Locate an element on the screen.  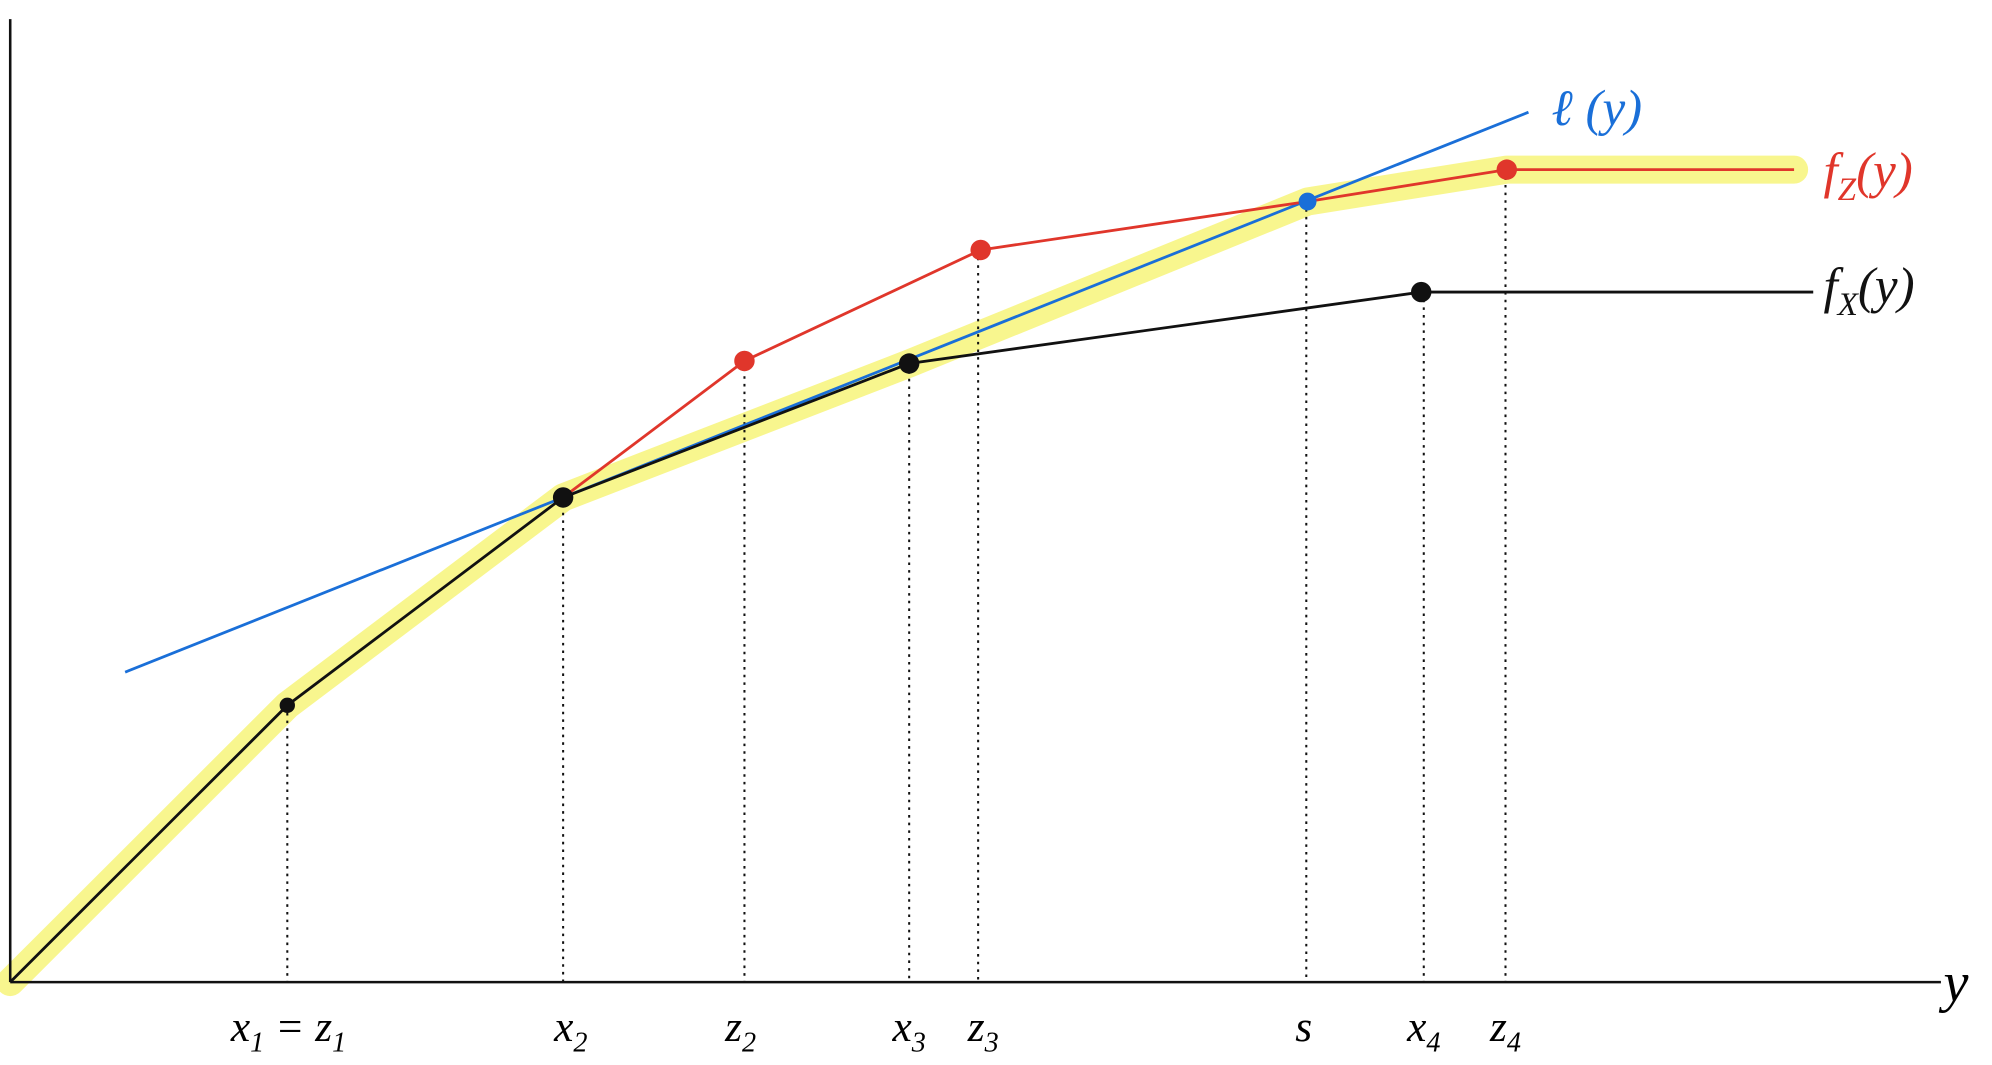
tick-label: x1 = z1 is located at coordinates (288, 1031).